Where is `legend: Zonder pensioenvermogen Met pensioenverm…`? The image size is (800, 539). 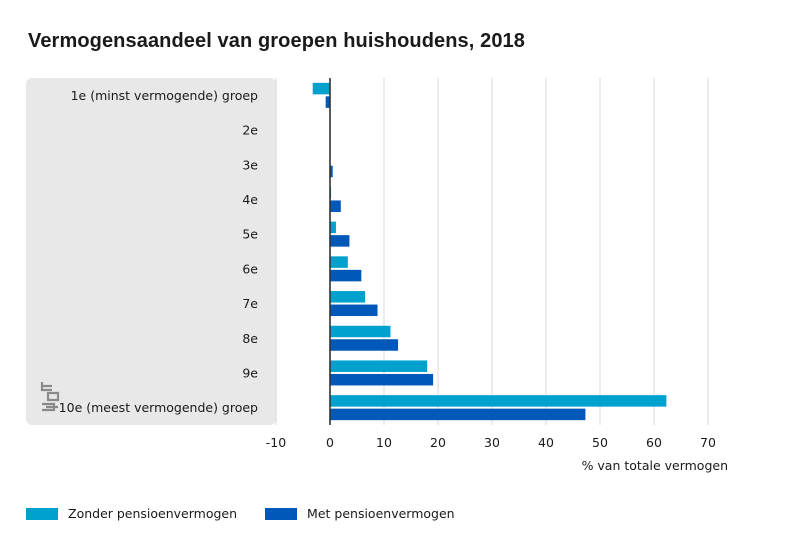 legend: Zonder pensioenvermogen Met pensioenverm… is located at coordinates (254, 513).